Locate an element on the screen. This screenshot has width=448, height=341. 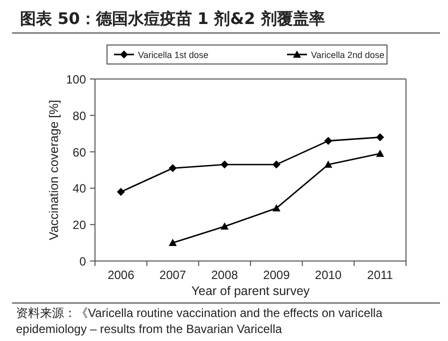
y-tick-label: 100 is located at coordinates (76, 79).